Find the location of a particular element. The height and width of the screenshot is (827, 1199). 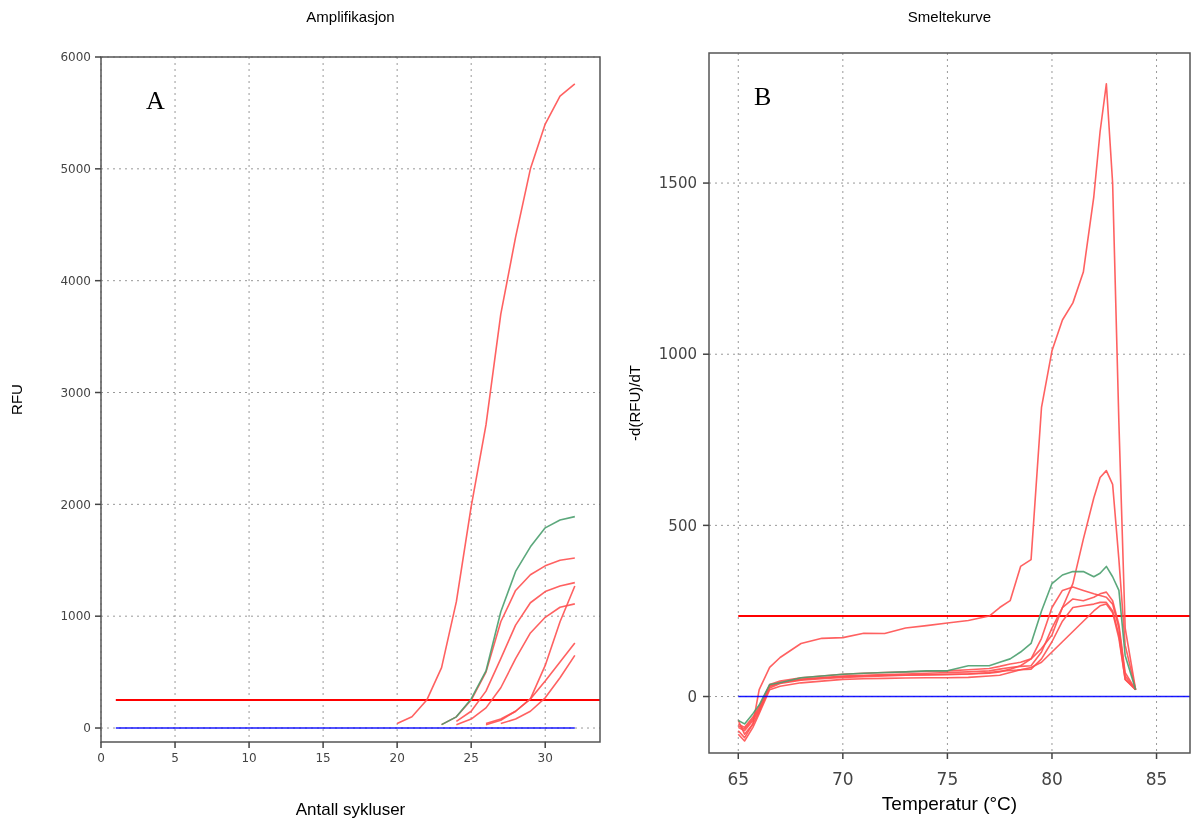

x-tick-label: 80 is located at coordinates (1052, 779).